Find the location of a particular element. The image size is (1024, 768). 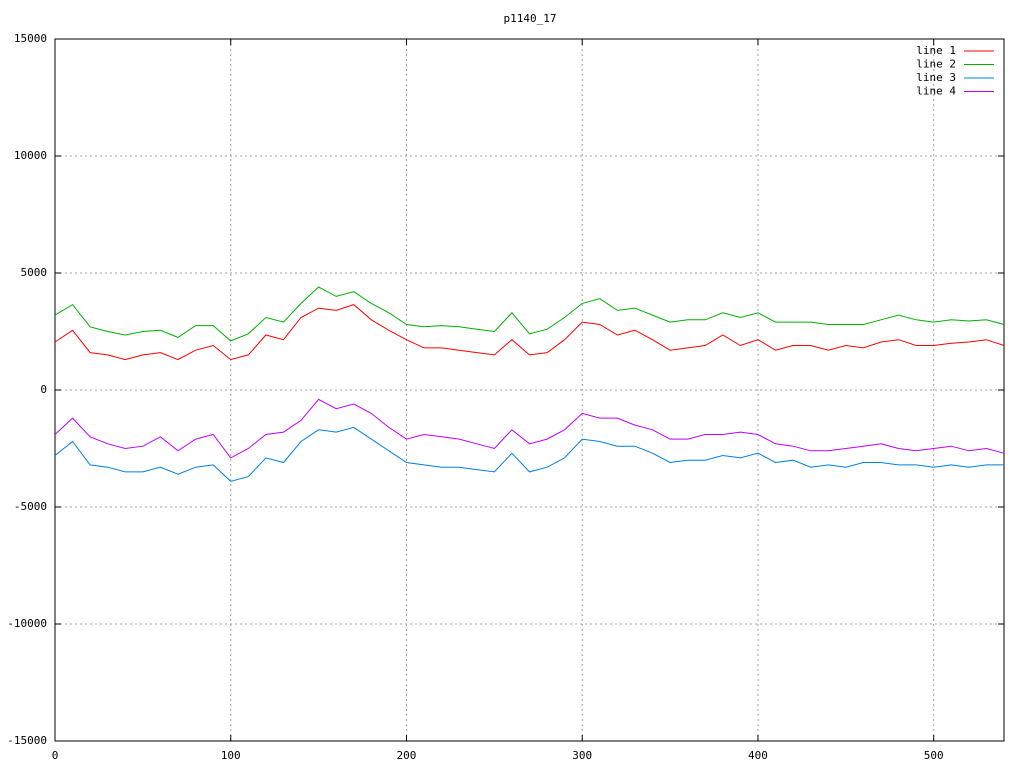

x-tick-label: 0 is located at coordinates (55, 755).